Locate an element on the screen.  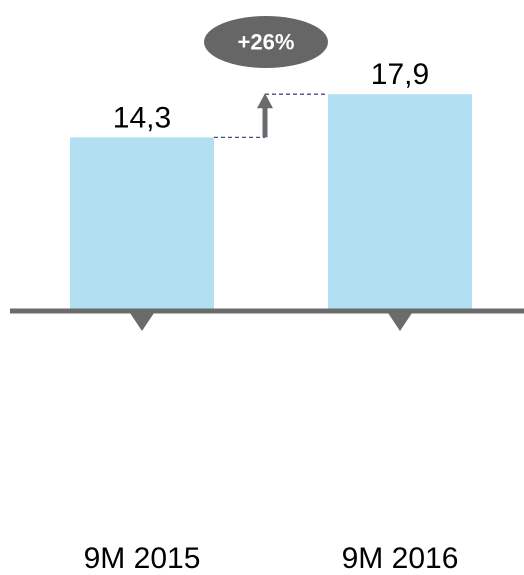
category-label-1: 9M 2015 is located at coordinates (142, 558).